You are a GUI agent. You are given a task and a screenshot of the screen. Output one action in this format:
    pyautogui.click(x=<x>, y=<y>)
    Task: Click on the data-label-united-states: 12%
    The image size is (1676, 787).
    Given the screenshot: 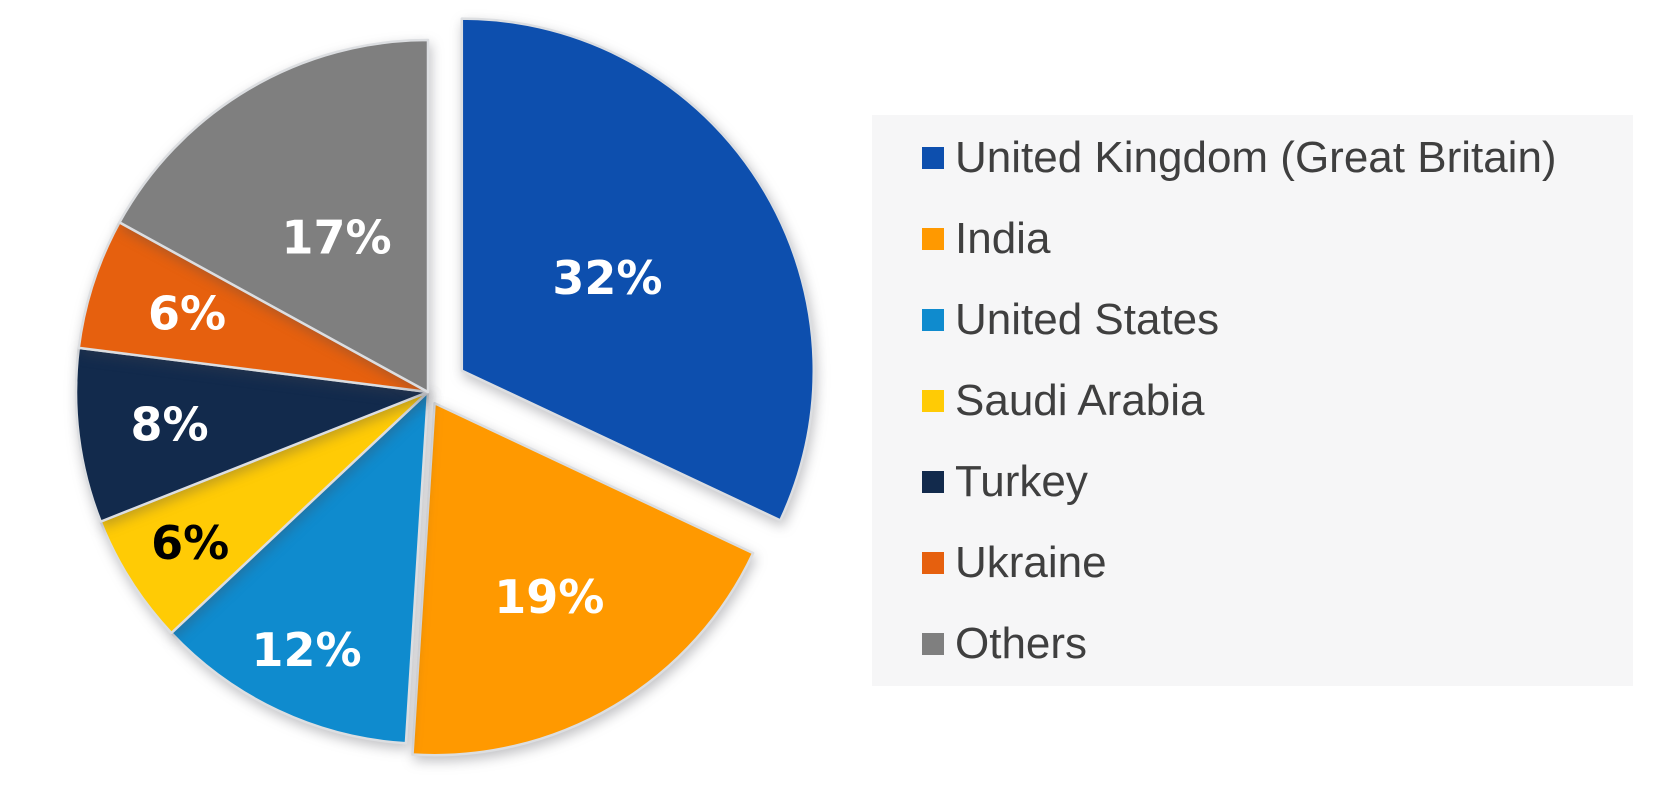 What is the action you would take?
    pyautogui.click(x=307, y=650)
    